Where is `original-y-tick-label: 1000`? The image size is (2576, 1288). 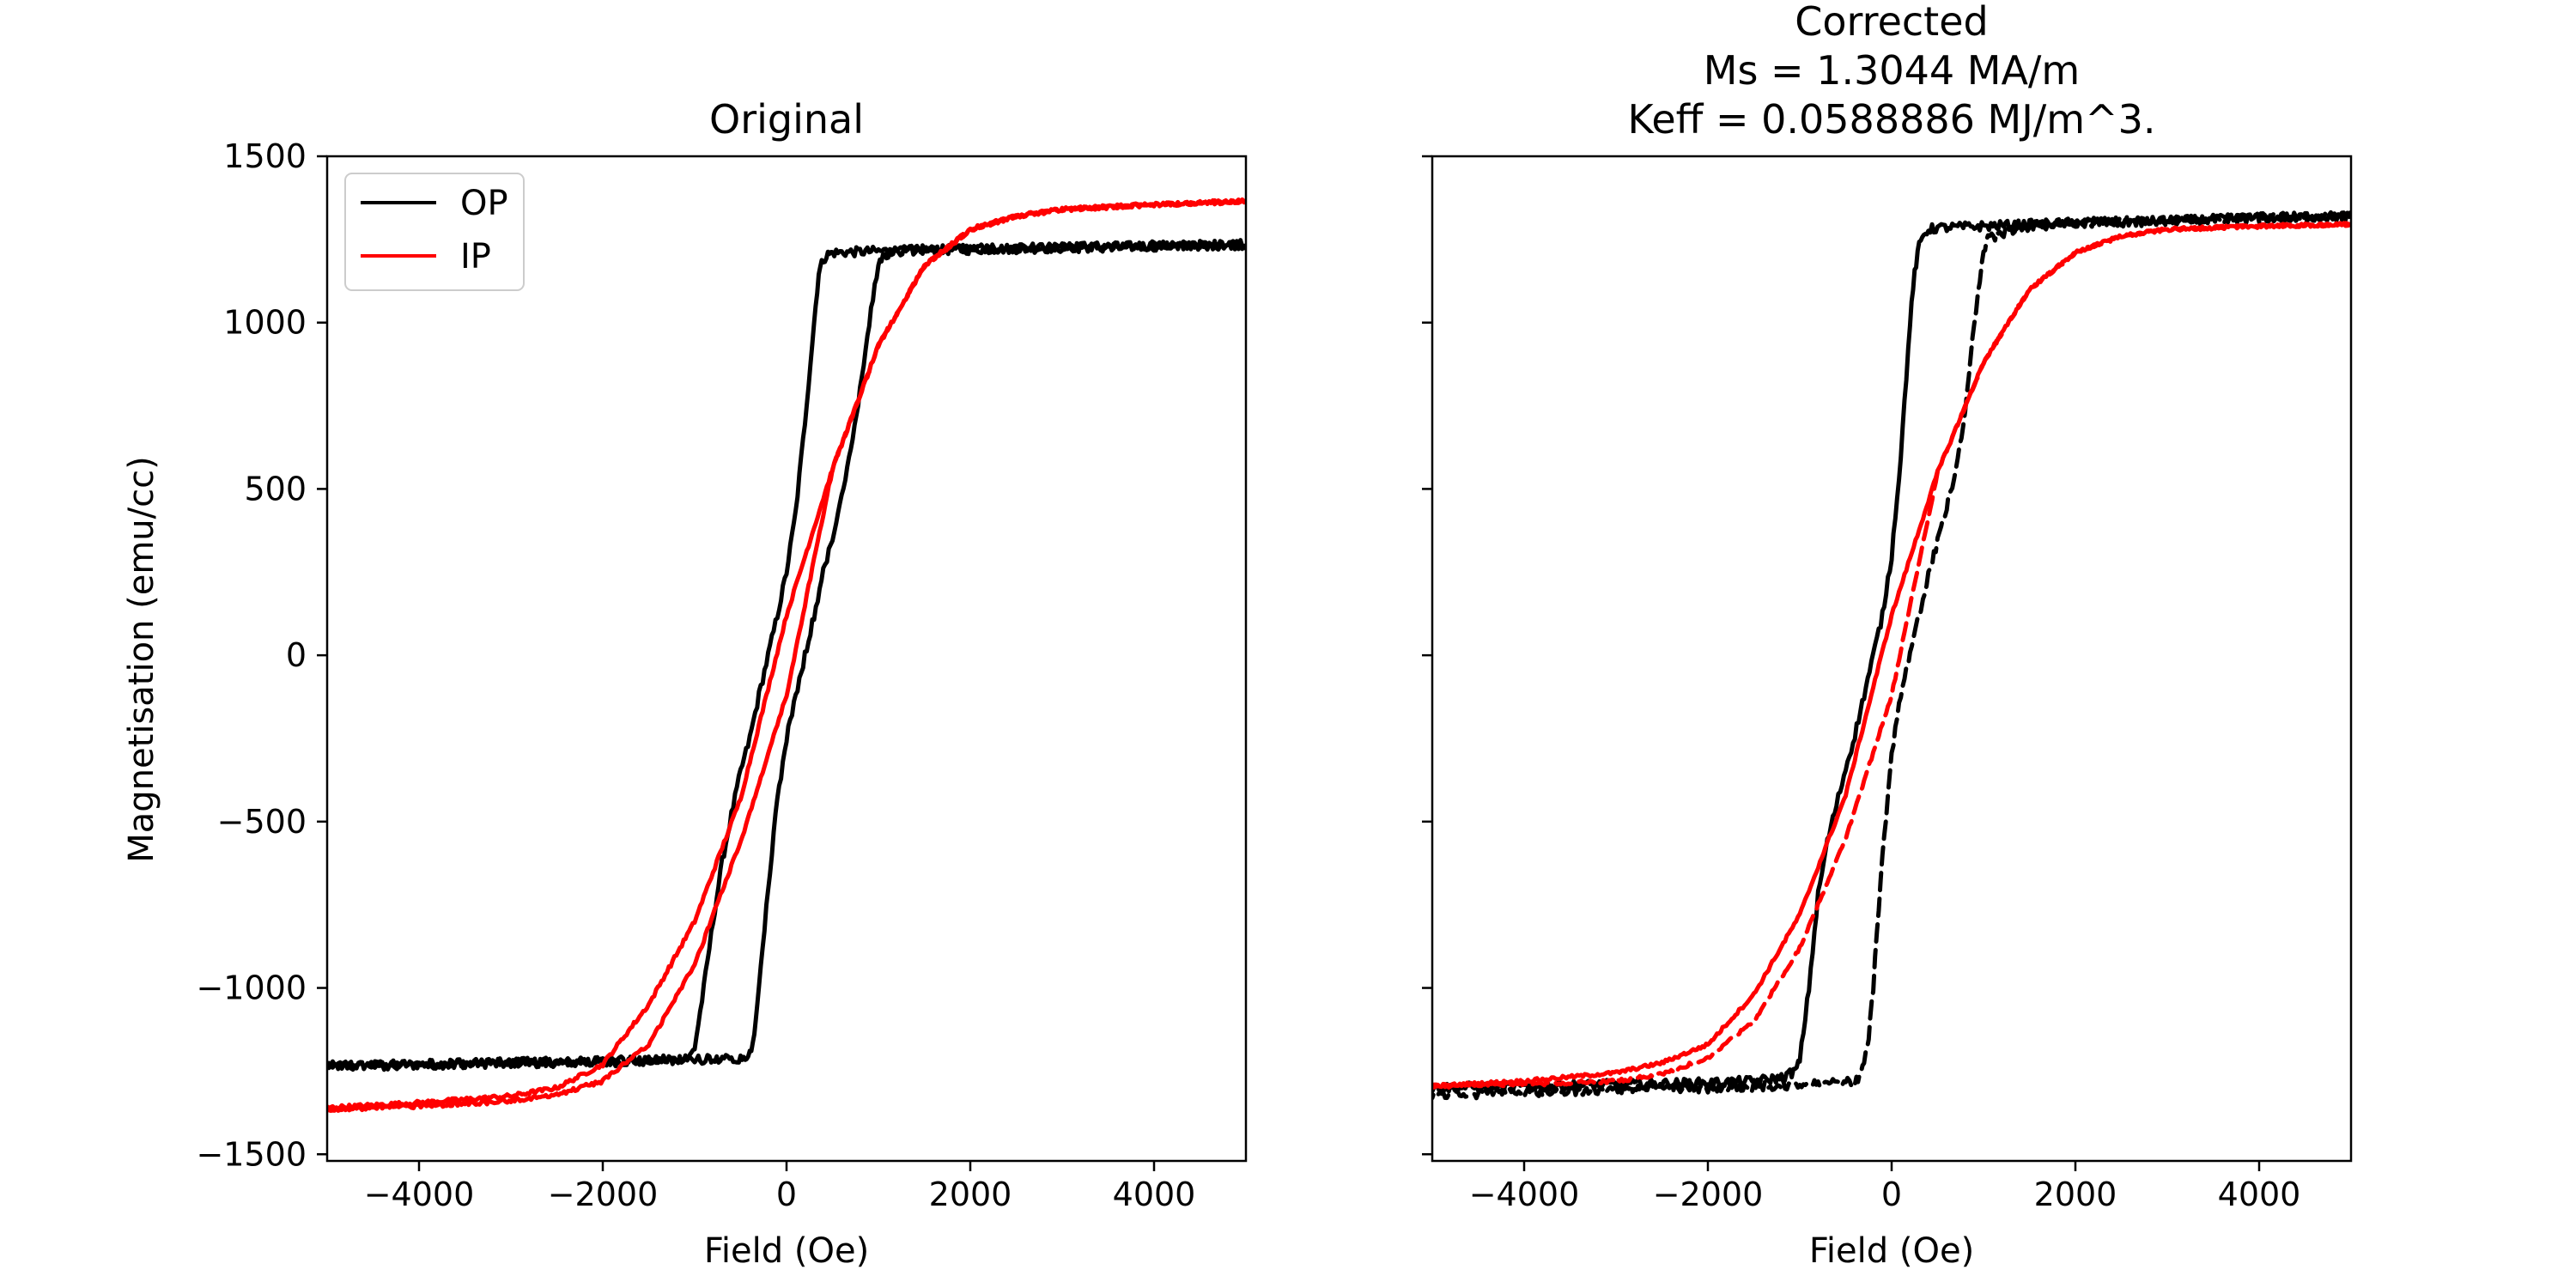 original-y-tick-label: 1000 is located at coordinates (265, 323).